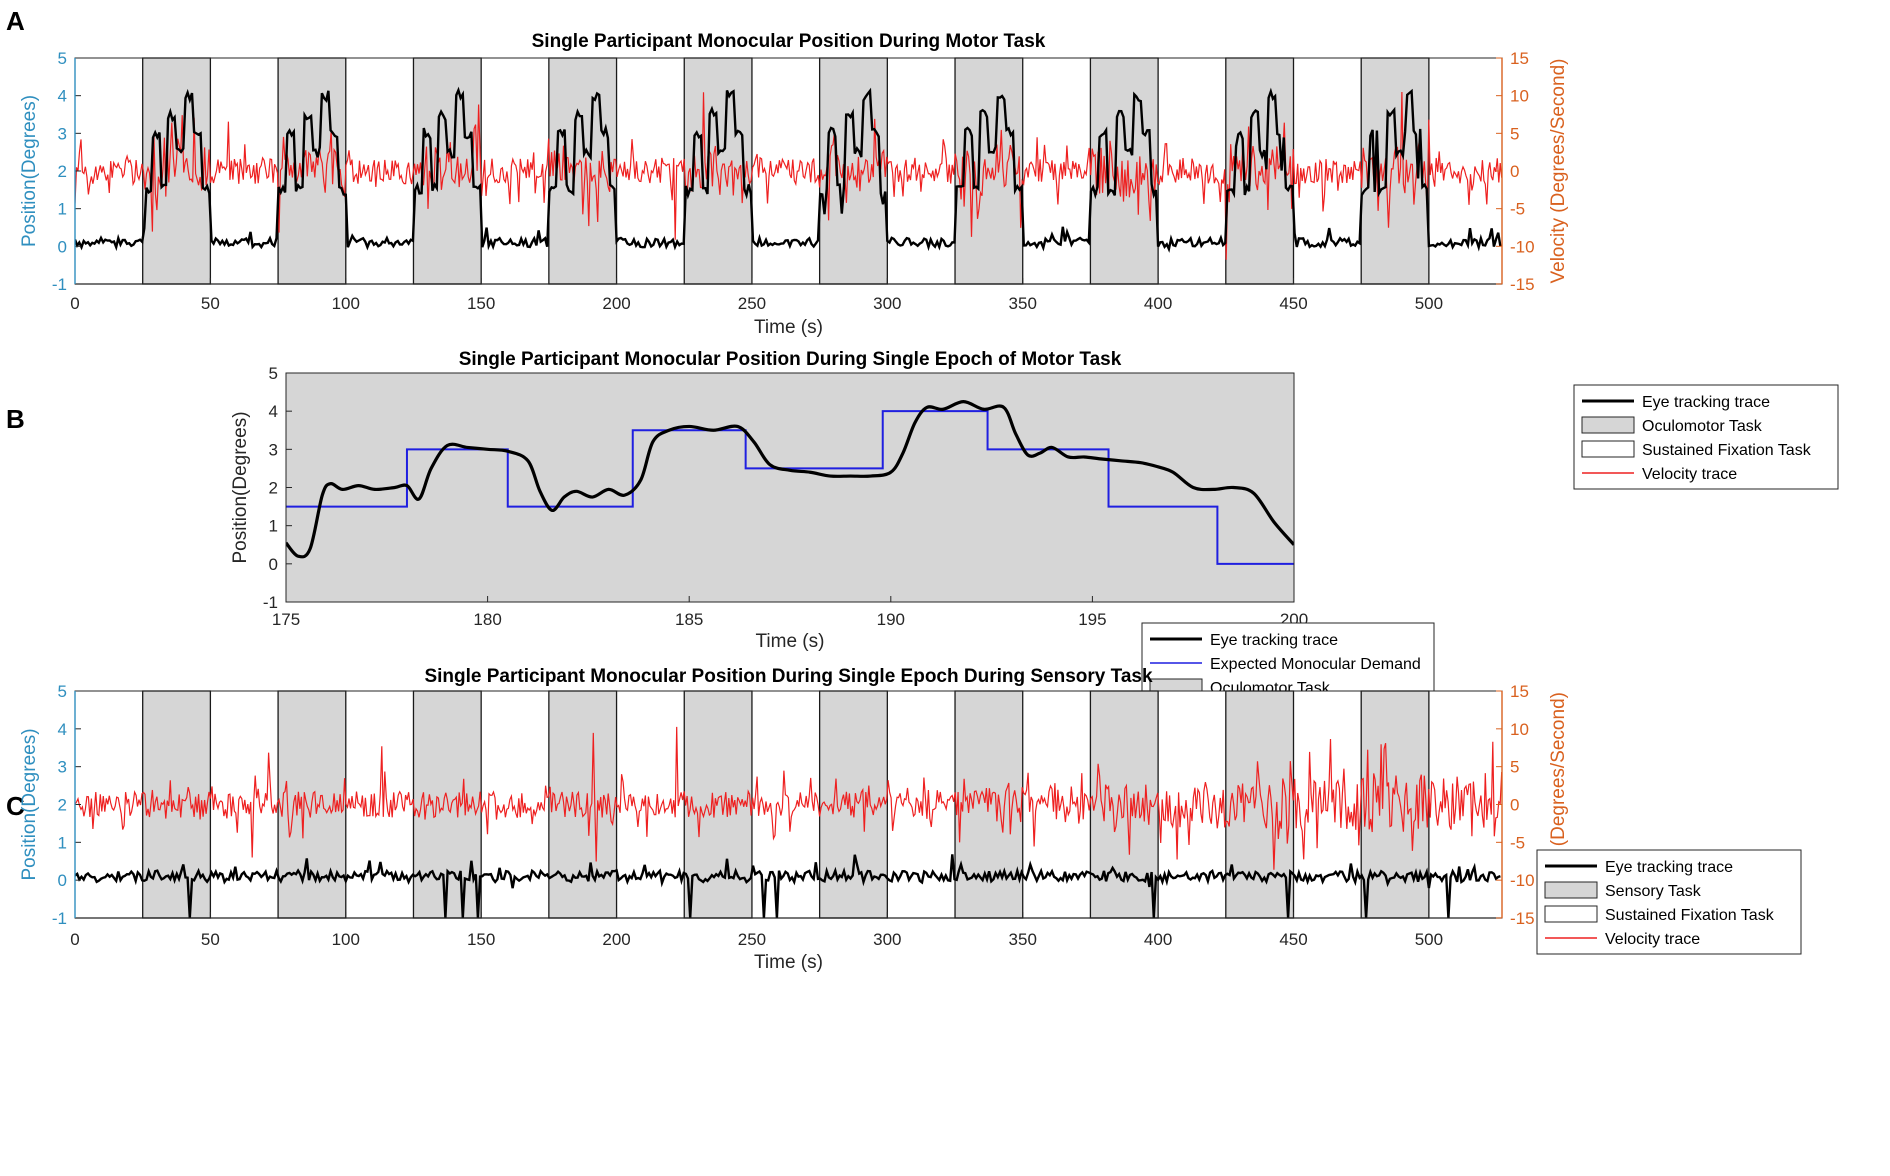  What do you see at coordinates (891, 619) in the screenshot?
I see `x-tick-label-03: 190` at bounding box center [891, 619].